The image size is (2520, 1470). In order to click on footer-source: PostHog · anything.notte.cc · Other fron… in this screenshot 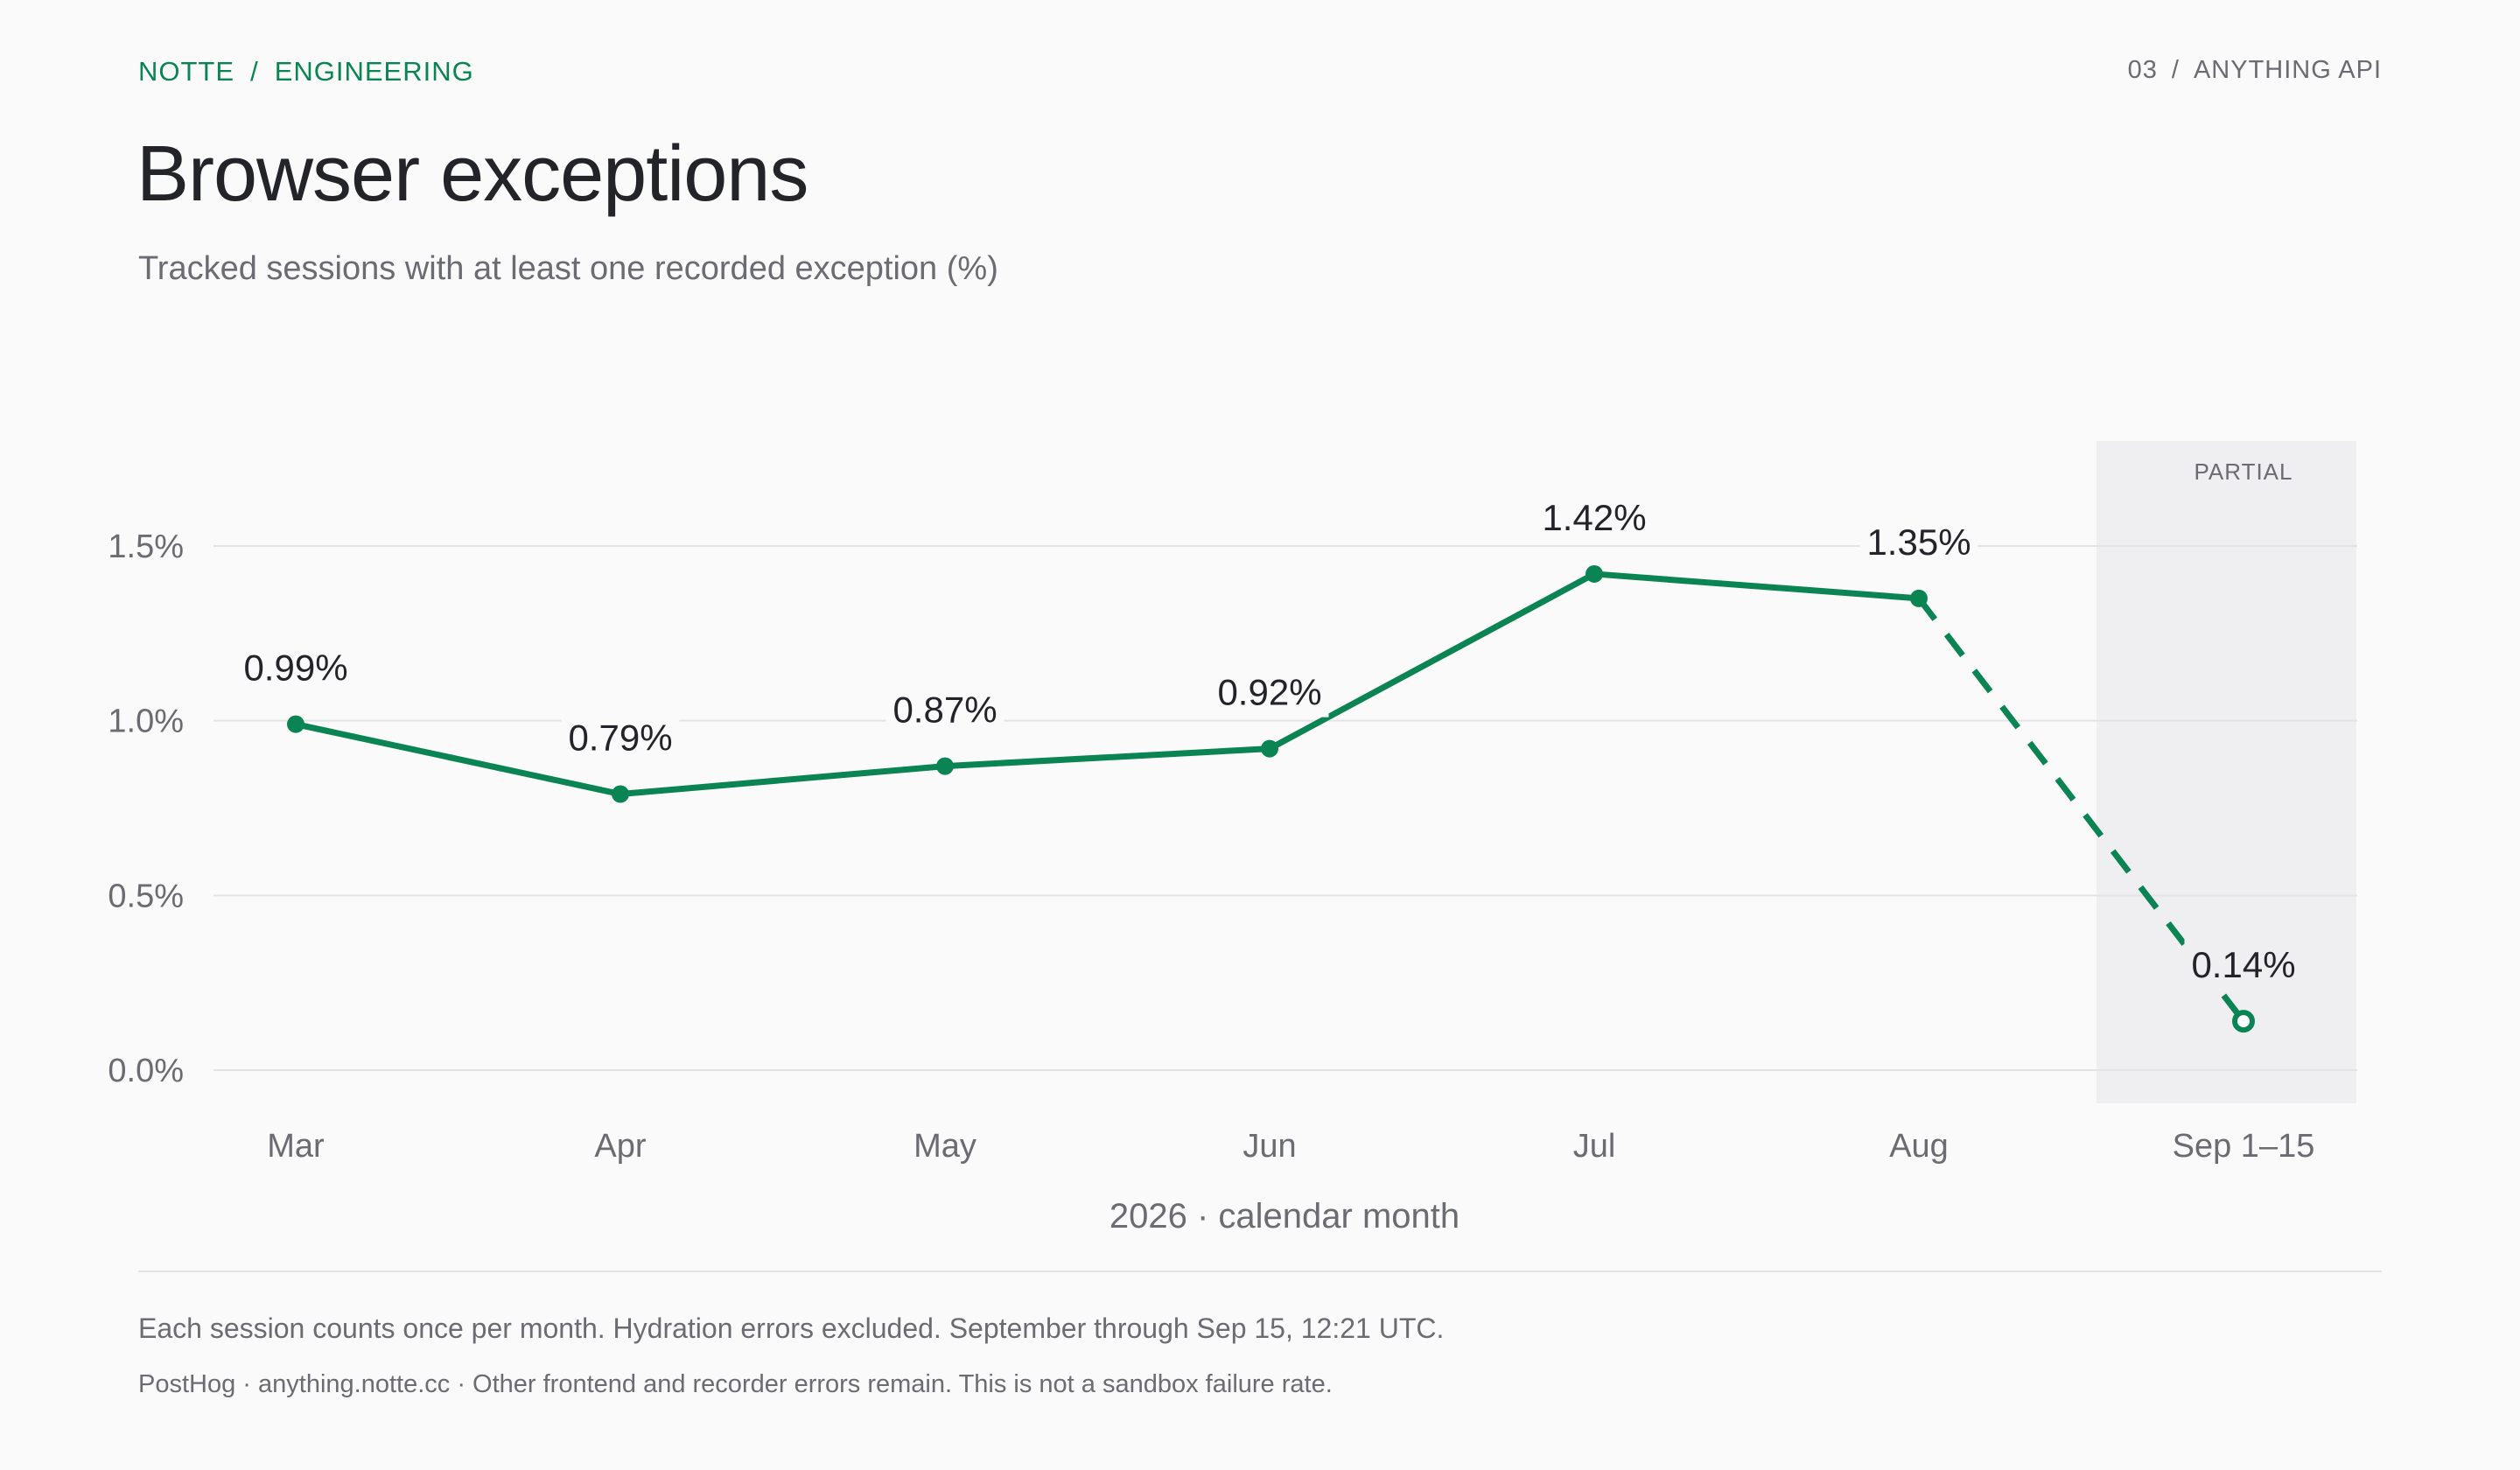, I will do `click(735, 1384)`.